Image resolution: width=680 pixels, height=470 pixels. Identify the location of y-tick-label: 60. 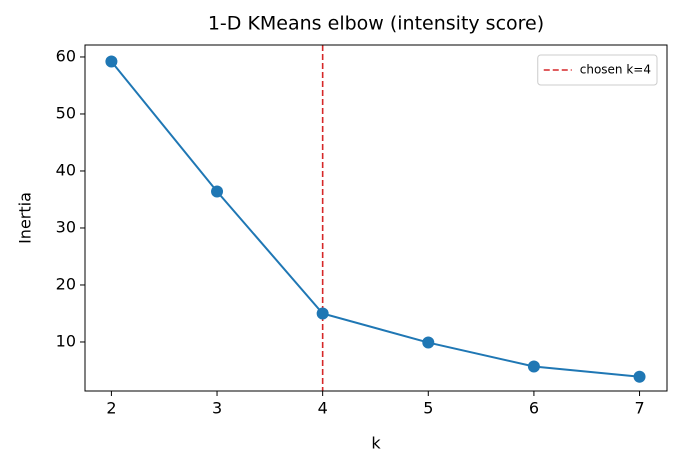
(66, 55).